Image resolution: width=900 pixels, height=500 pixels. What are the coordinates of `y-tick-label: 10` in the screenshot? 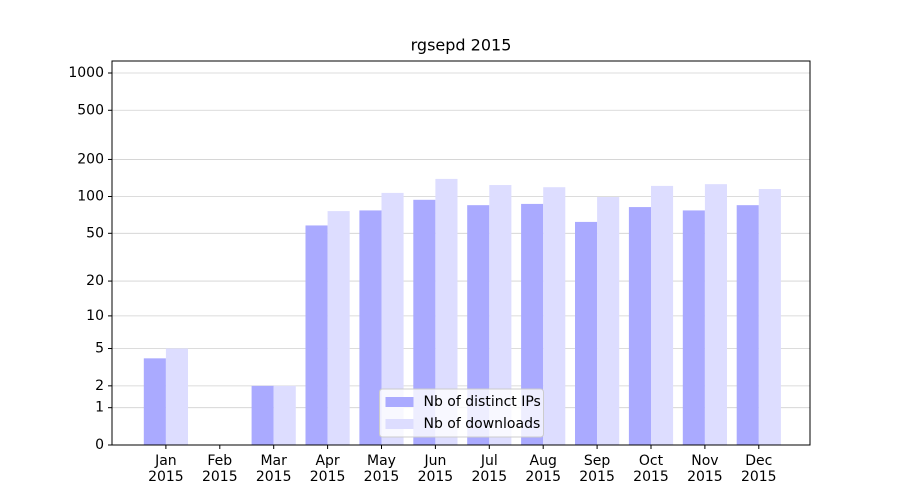 It's located at (95, 316).